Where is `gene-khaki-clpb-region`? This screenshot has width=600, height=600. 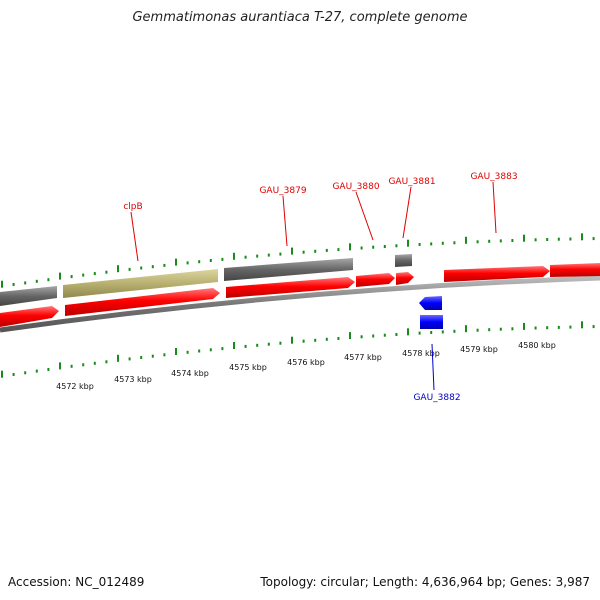 gene-khaki-clpb-region is located at coordinates (140, 283).